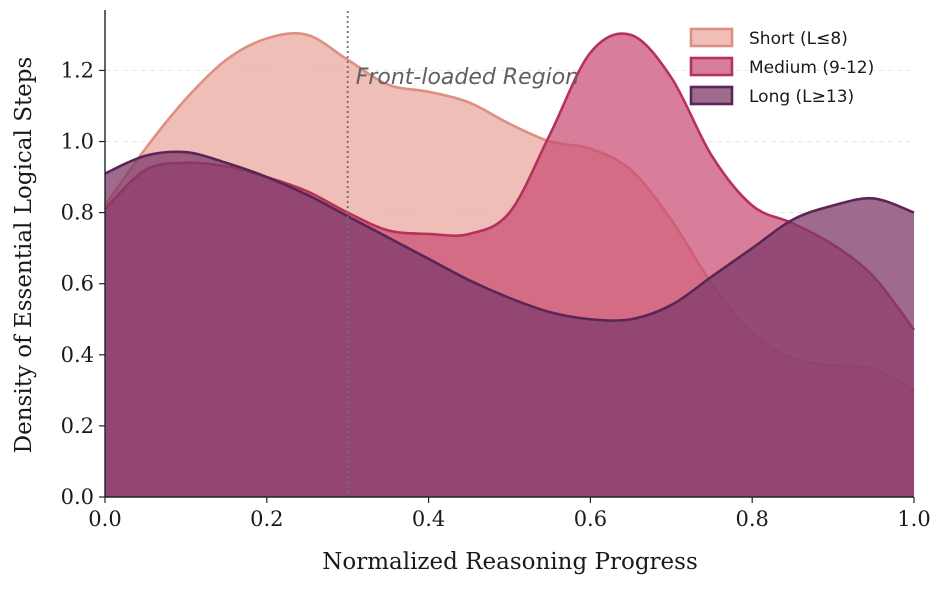 This screenshot has width=947, height=592. What do you see at coordinates (77, 70) in the screenshot?
I see `y-tick-label: 1.2` at bounding box center [77, 70].